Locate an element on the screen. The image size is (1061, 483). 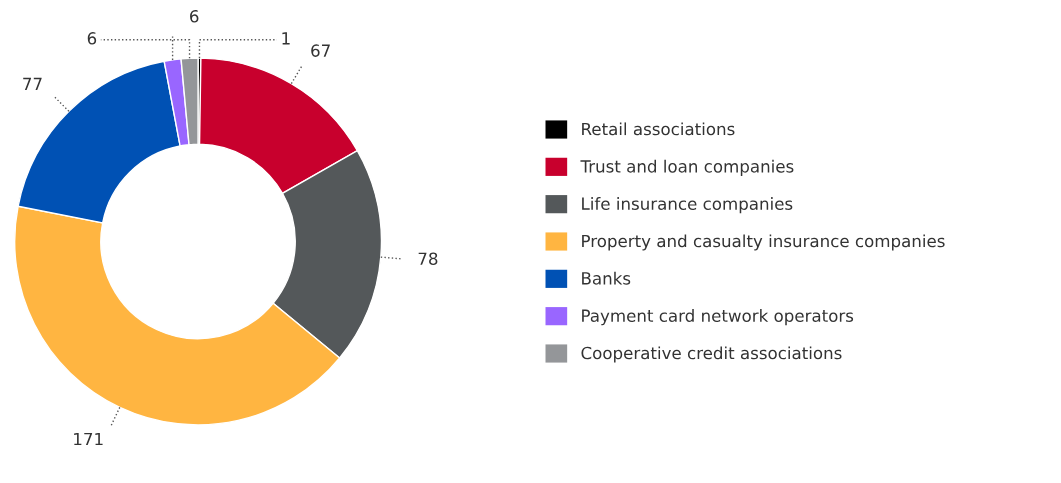
legend-label: Banks is located at coordinates (606, 278).